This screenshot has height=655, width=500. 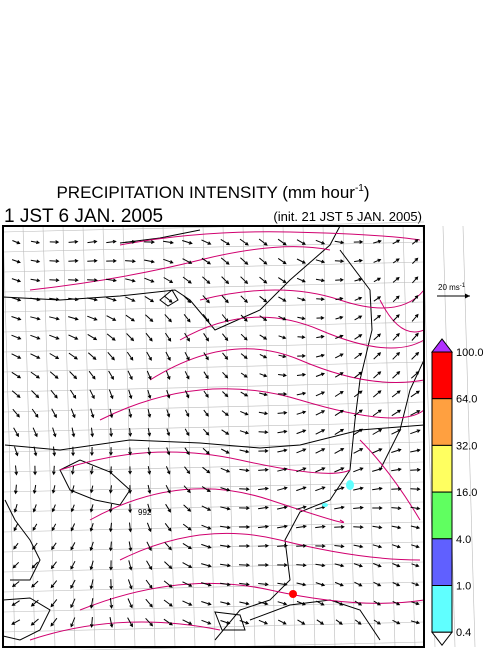 I want to click on colorbar-bottom, so click(x=442, y=639).